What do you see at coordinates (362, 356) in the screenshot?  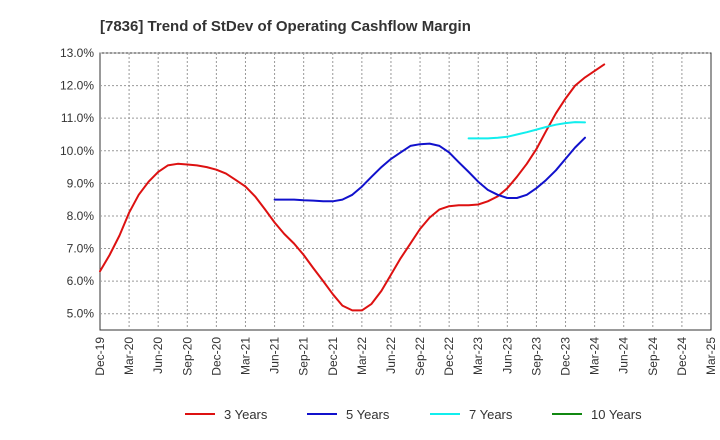 I see `x-tick-label: Mar-22` at bounding box center [362, 356].